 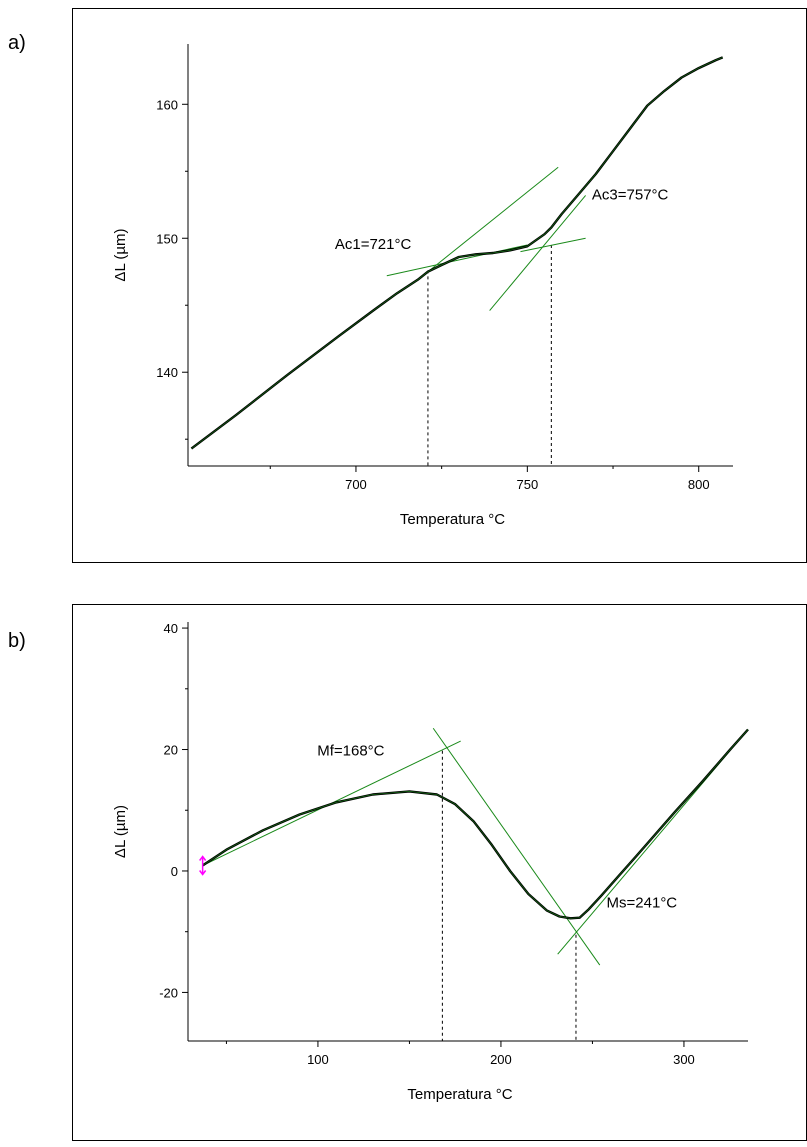 I want to click on chart-a-x-tick-label: 800, so click(x=699, y=484).